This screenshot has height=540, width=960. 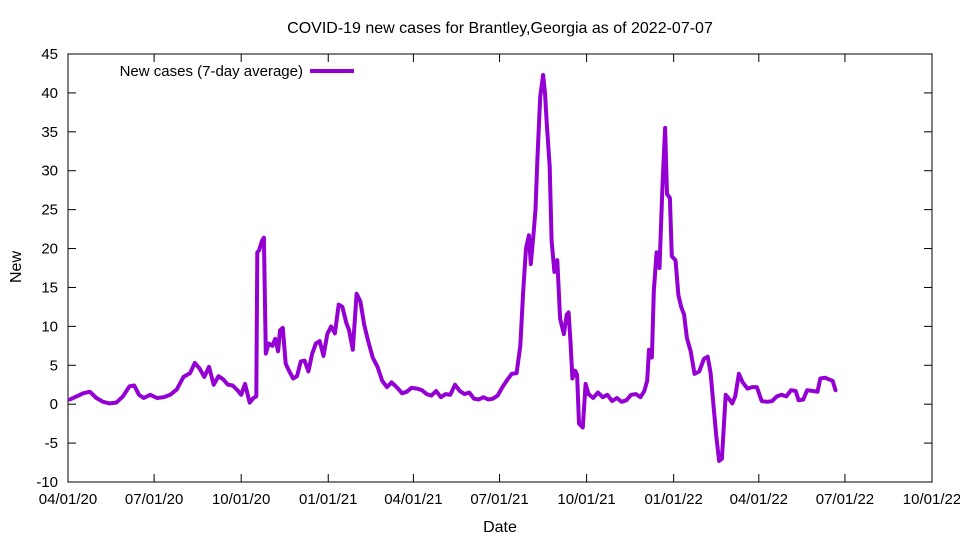 I want to click on y-tick-label: 45, so click(x=49, y=54).